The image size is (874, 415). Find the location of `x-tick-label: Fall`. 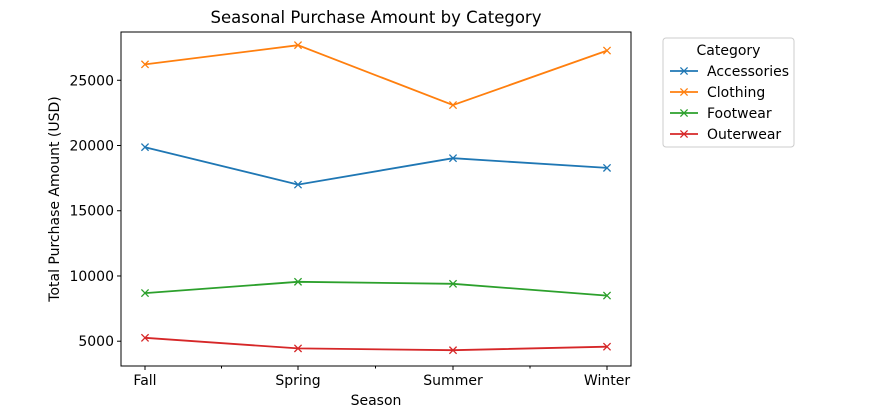

x-tick-label: Fall is located at coordinates (144, 381).